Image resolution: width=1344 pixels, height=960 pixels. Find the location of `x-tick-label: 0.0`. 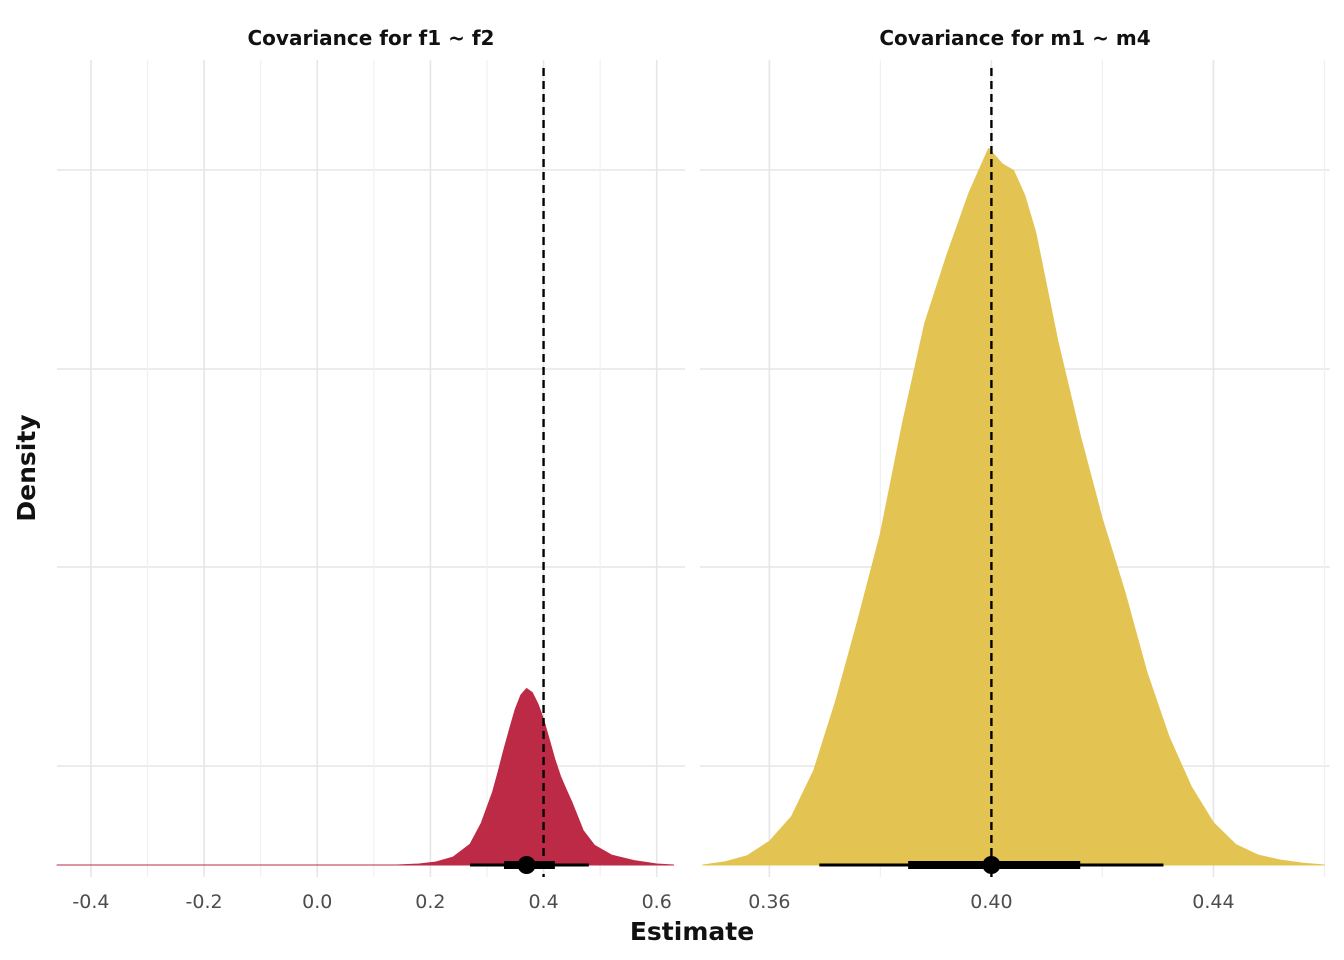

x-tick-label: 0.0 is located at coordinates (317, 902).